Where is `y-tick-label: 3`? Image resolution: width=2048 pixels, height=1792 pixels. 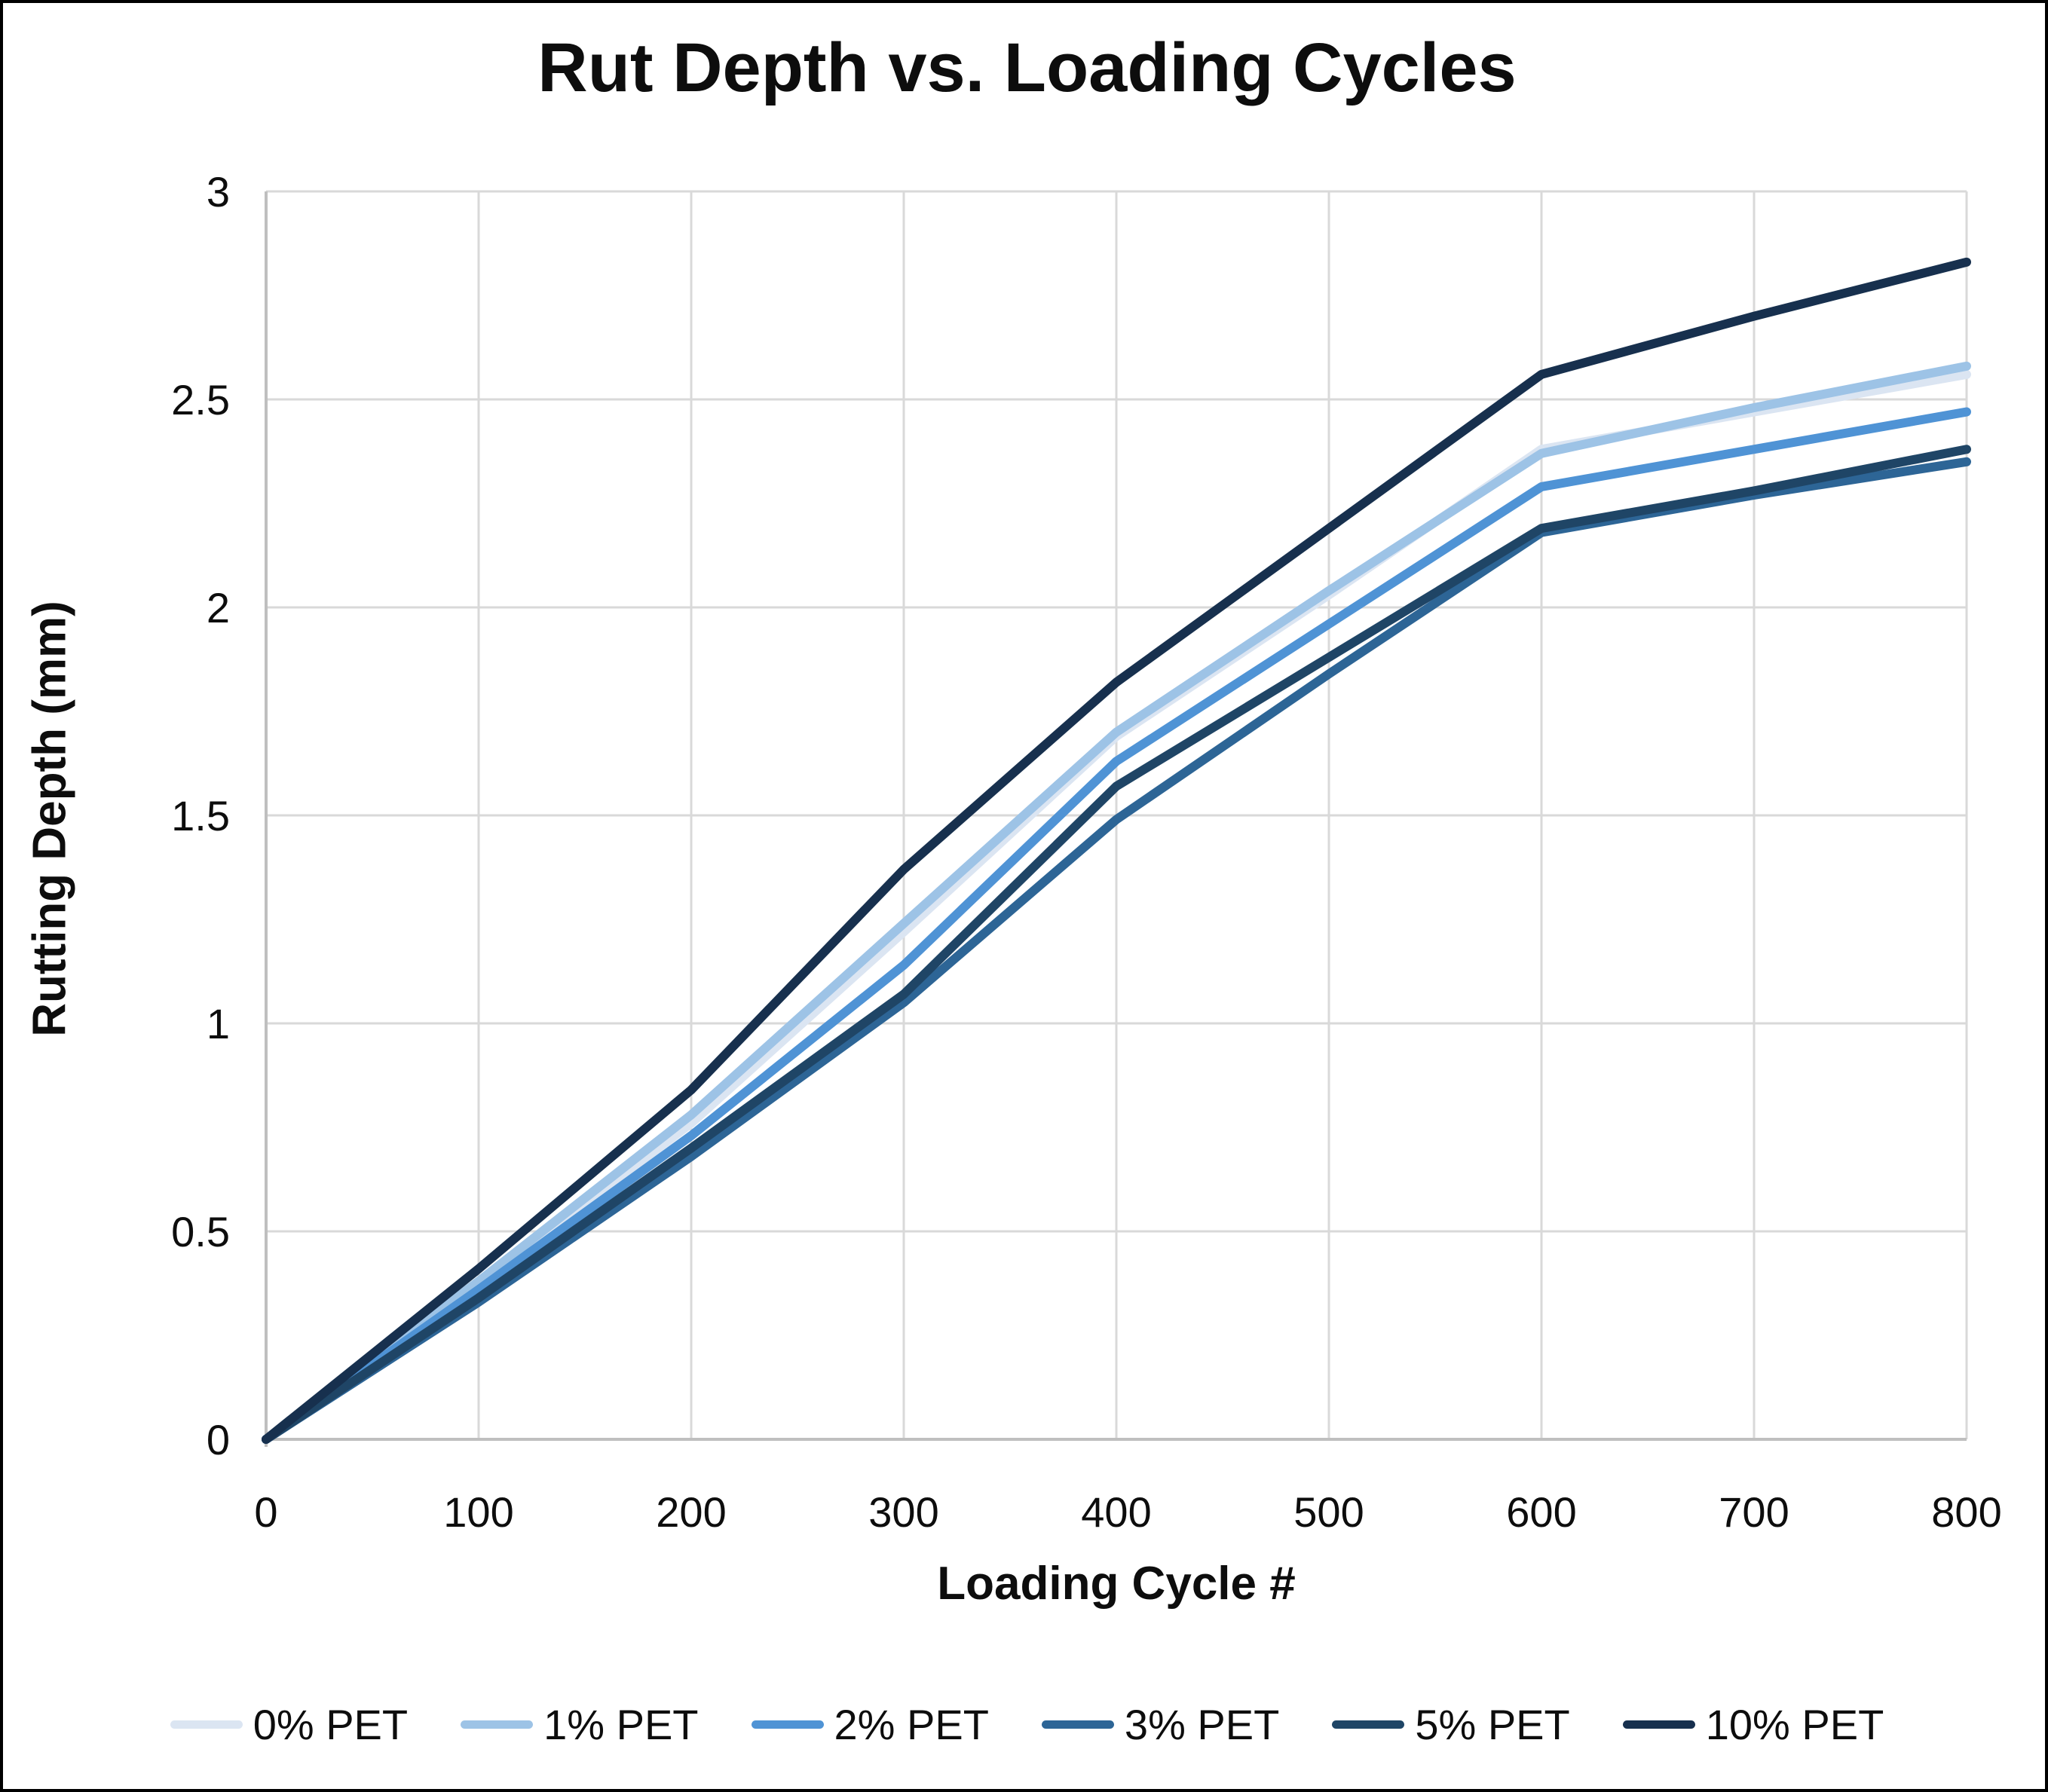 y-tick-label: 3 is located at coordinates (218, 192).